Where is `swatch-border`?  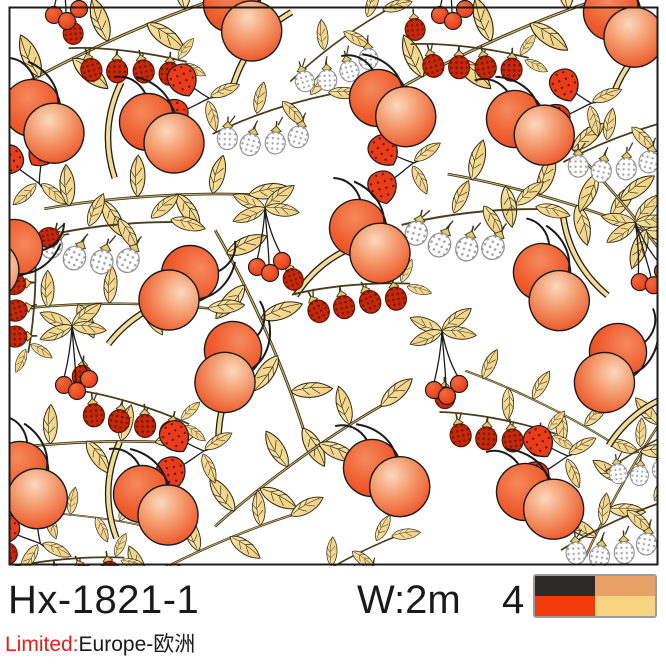
swatch-border is located at coordinates (595, 596).